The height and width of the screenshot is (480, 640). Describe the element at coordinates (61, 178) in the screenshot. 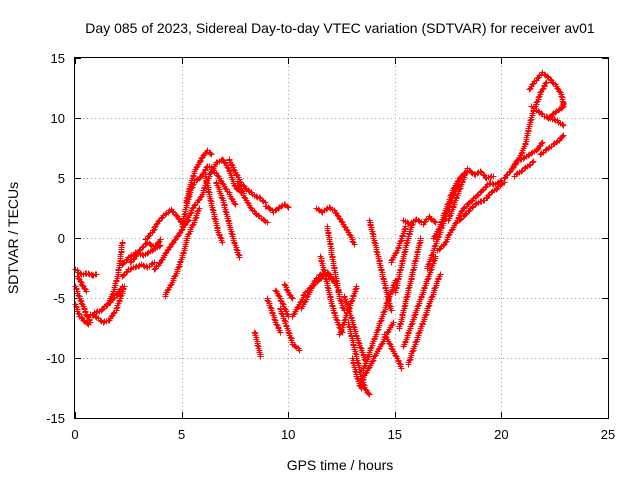

I see `y-tick-label: 5` at that location.